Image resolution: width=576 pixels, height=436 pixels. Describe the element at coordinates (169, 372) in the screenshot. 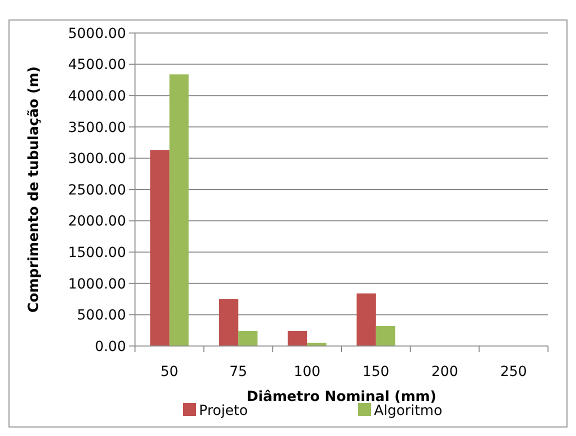

I see `x-tick-label: 50` at that location.